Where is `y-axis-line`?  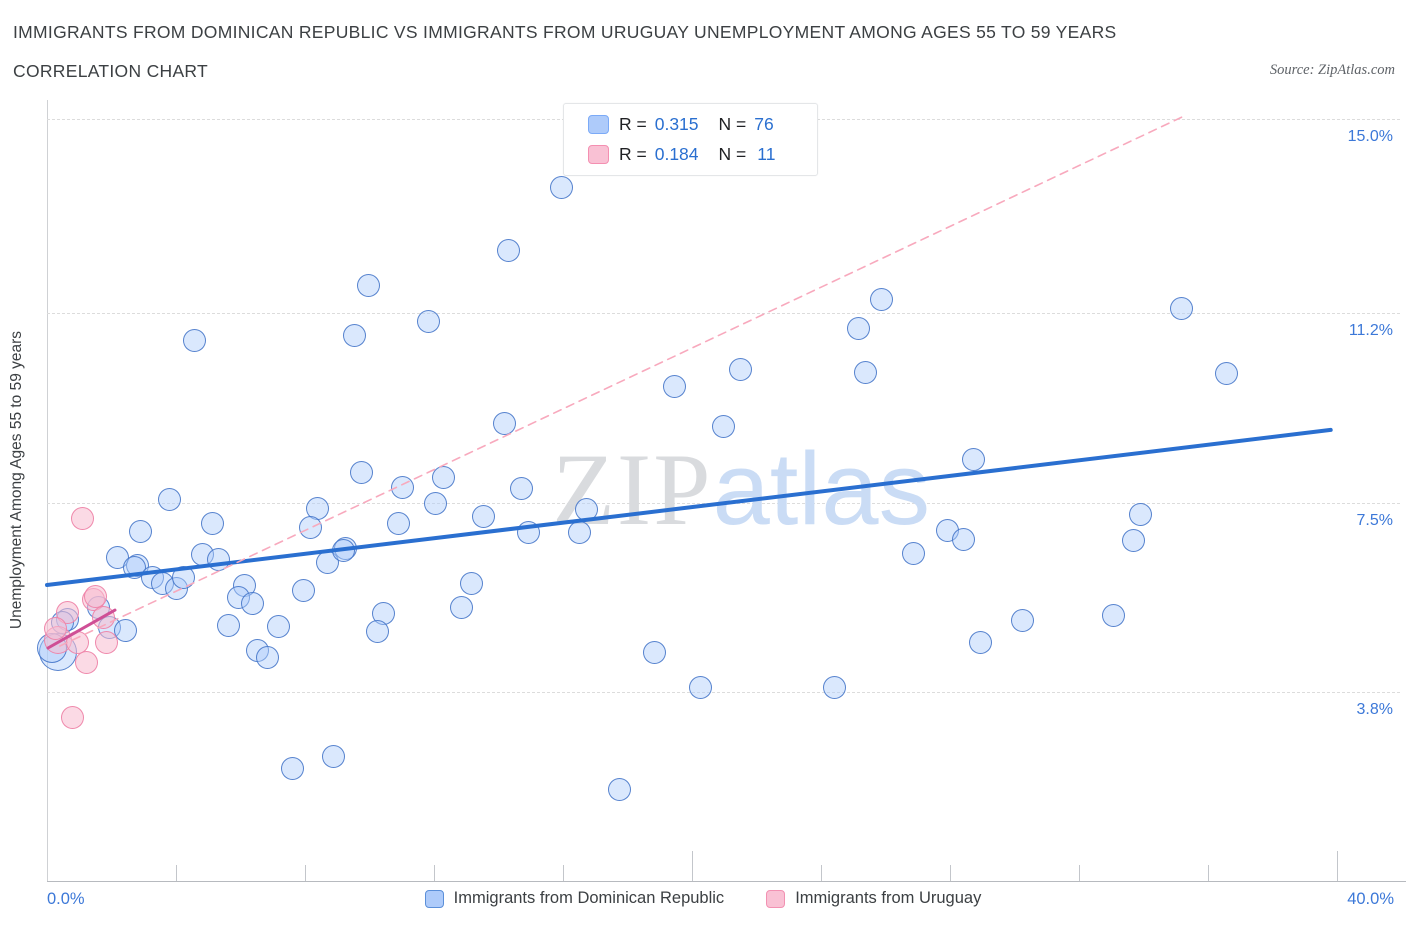
y-axis-line is located at coordinates (47, 490).